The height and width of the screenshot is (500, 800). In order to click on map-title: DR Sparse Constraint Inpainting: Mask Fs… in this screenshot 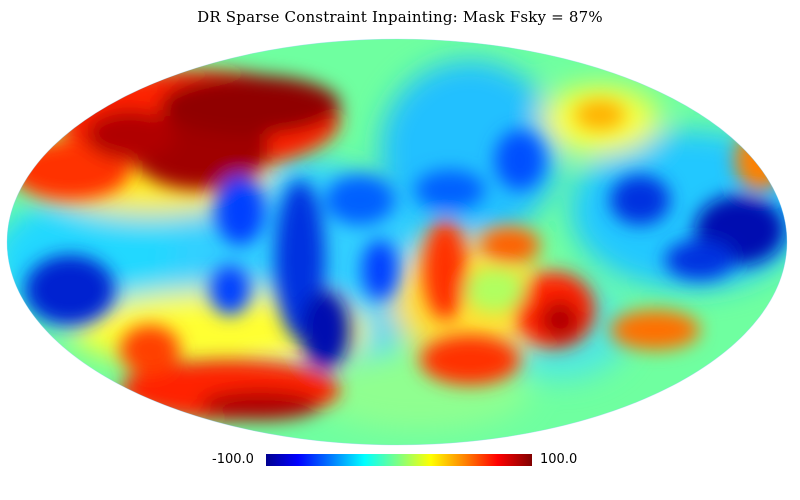, I will do `click(400, 17)`.